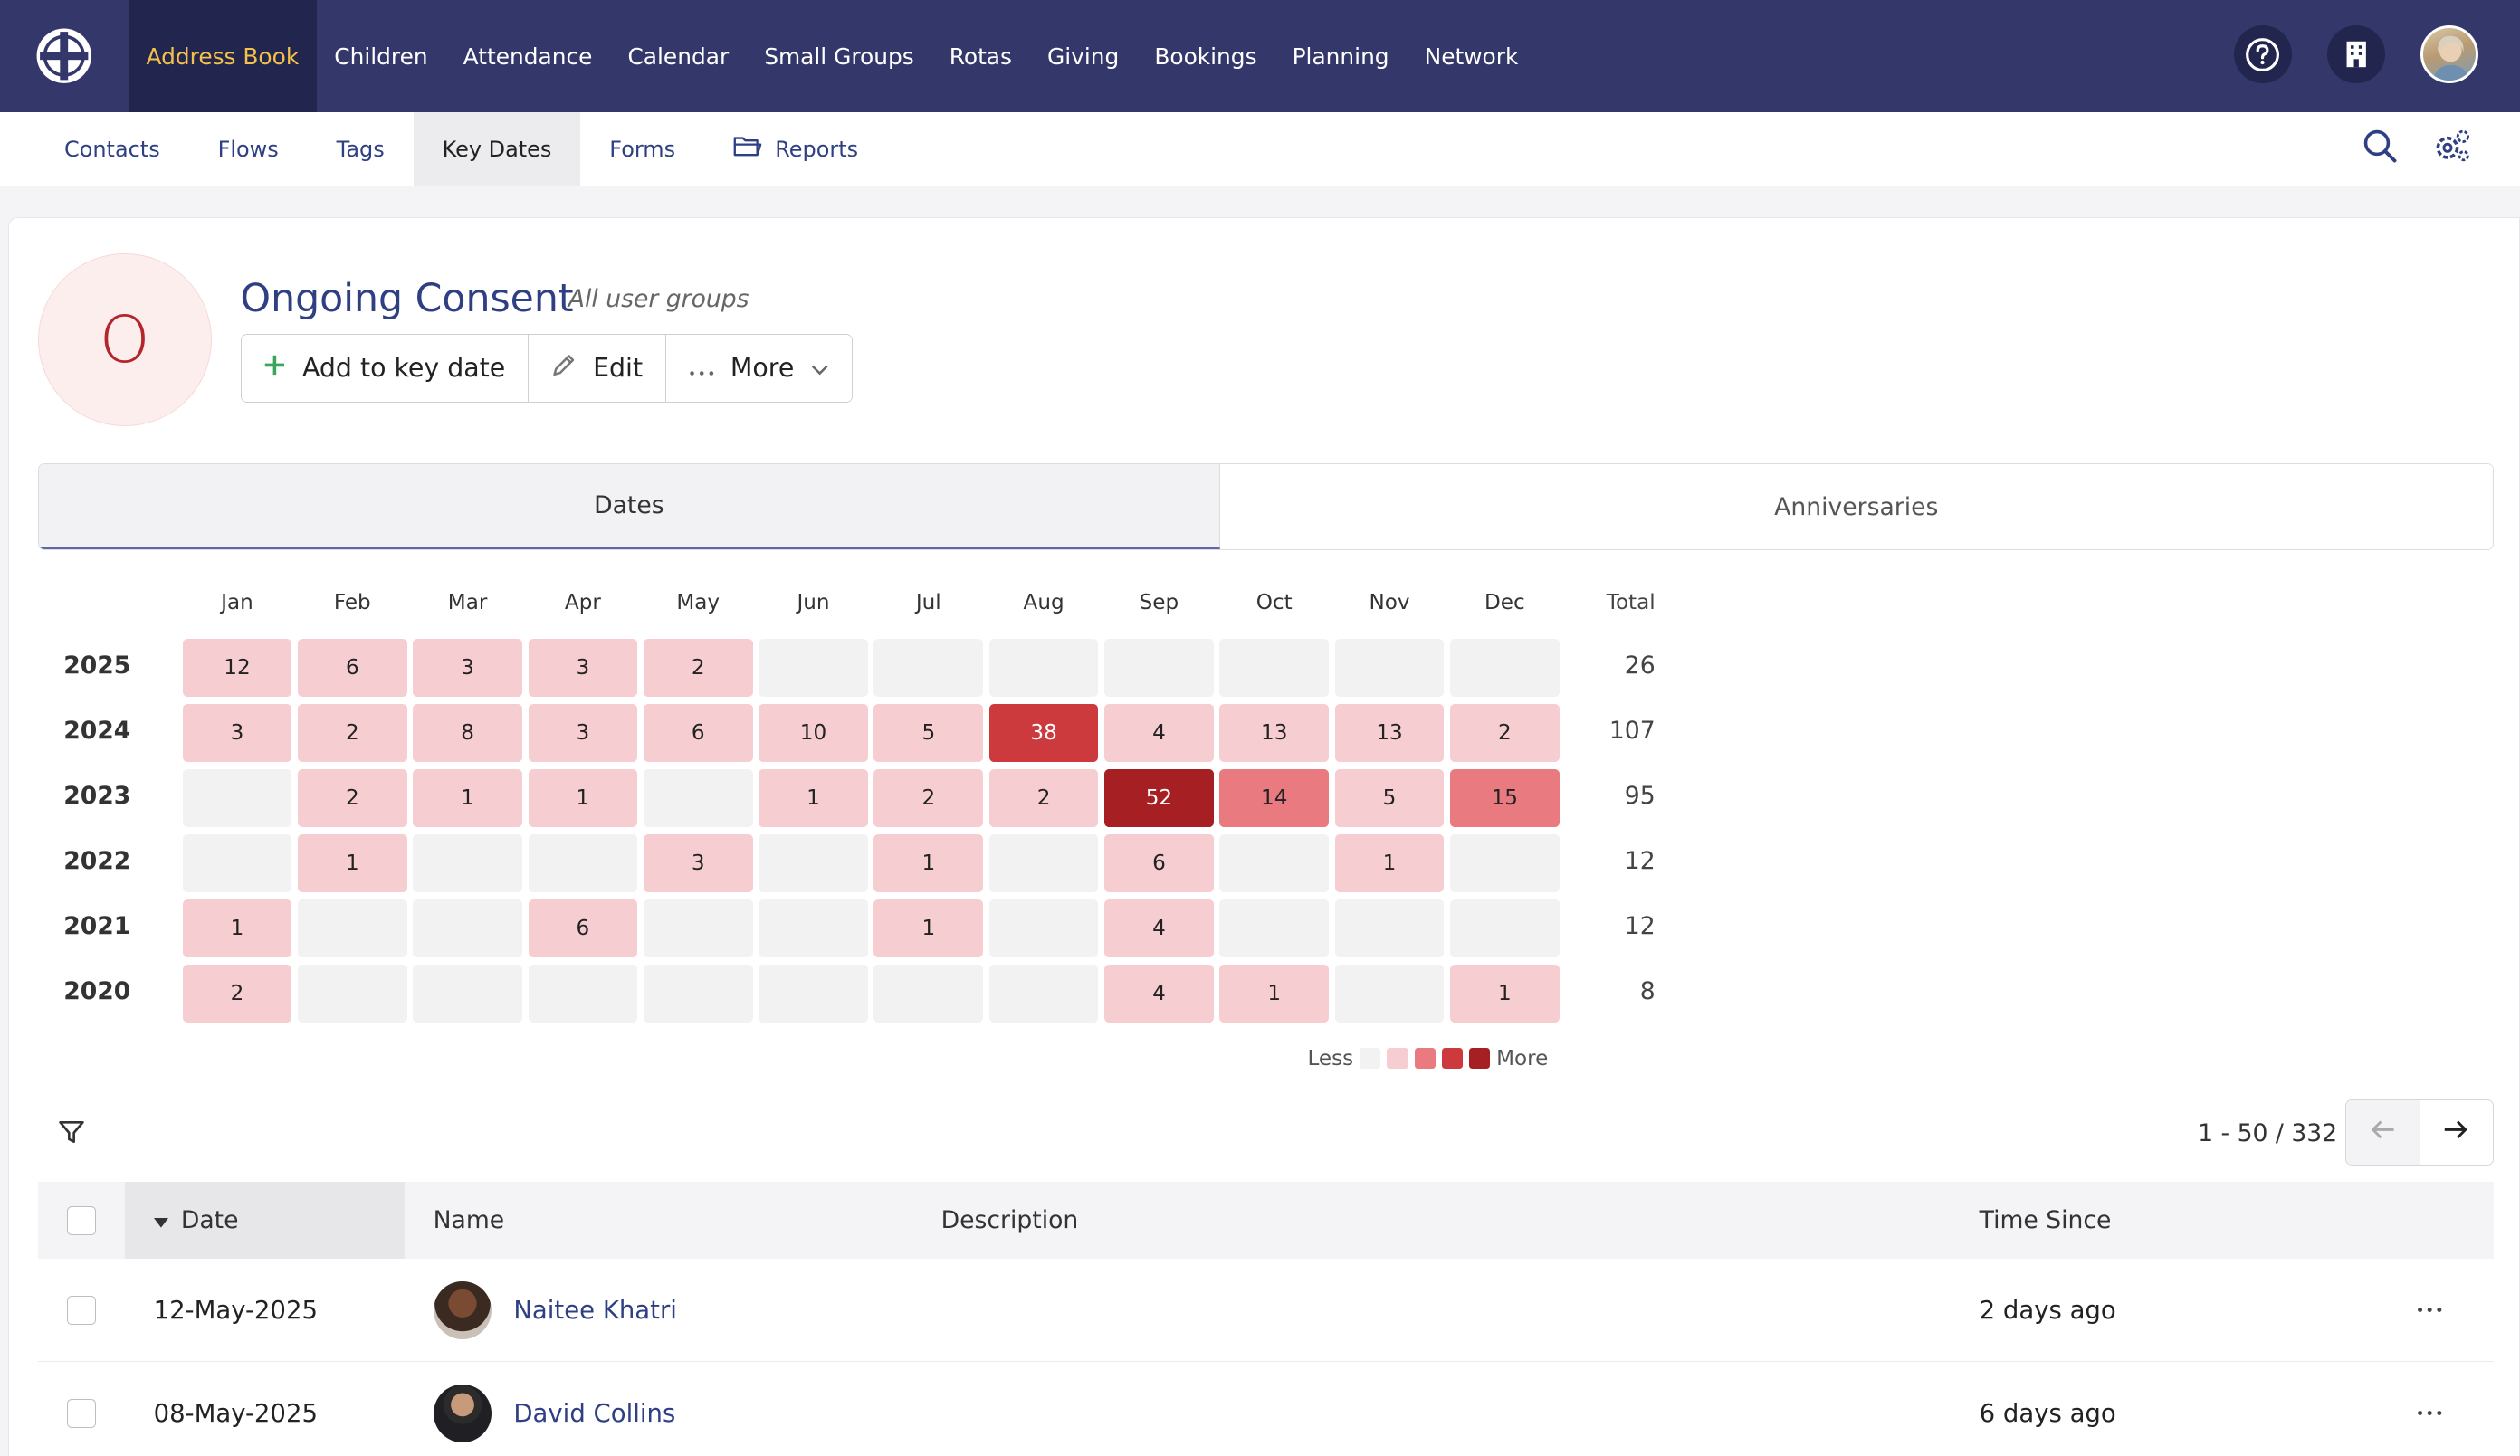 This screenshot has width=2520, height=1456. I want to click on edit-button: Edit, so click(598, 368).